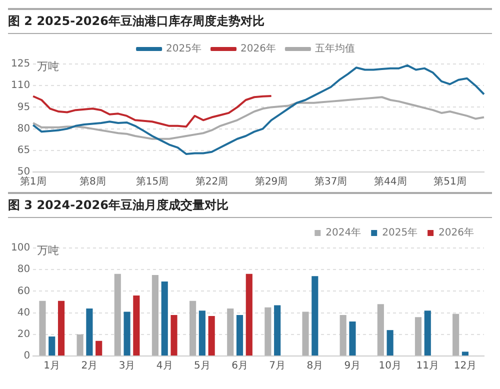  What do you see at coordinates (334, 48) in the screenshot?
I see `legend-label: 五年均值` at bounding box center [334, 48].